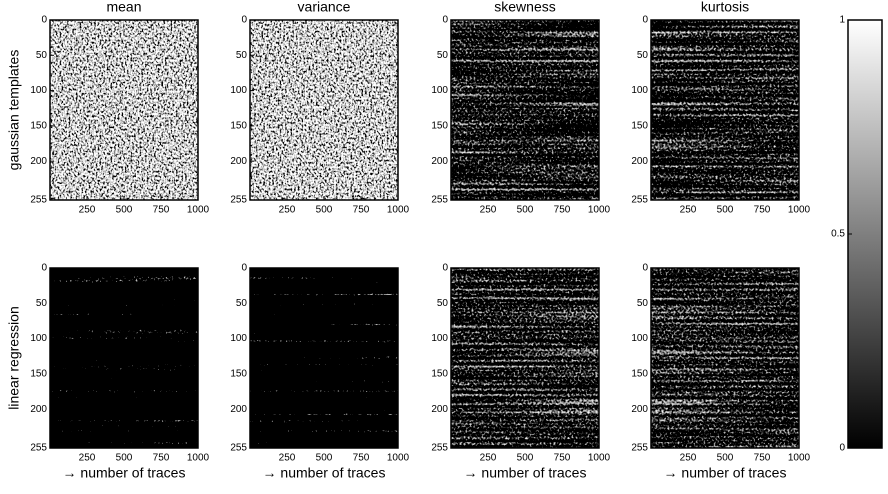  I want to click on panel-title: mean, so click(123, 7).